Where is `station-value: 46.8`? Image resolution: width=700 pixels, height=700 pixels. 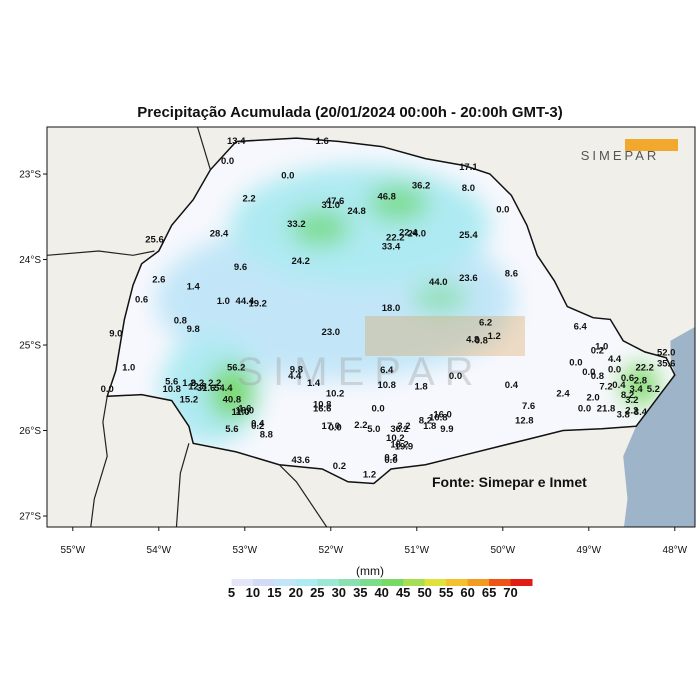 station-value: 46.8 is located at coordinates (386, 197).